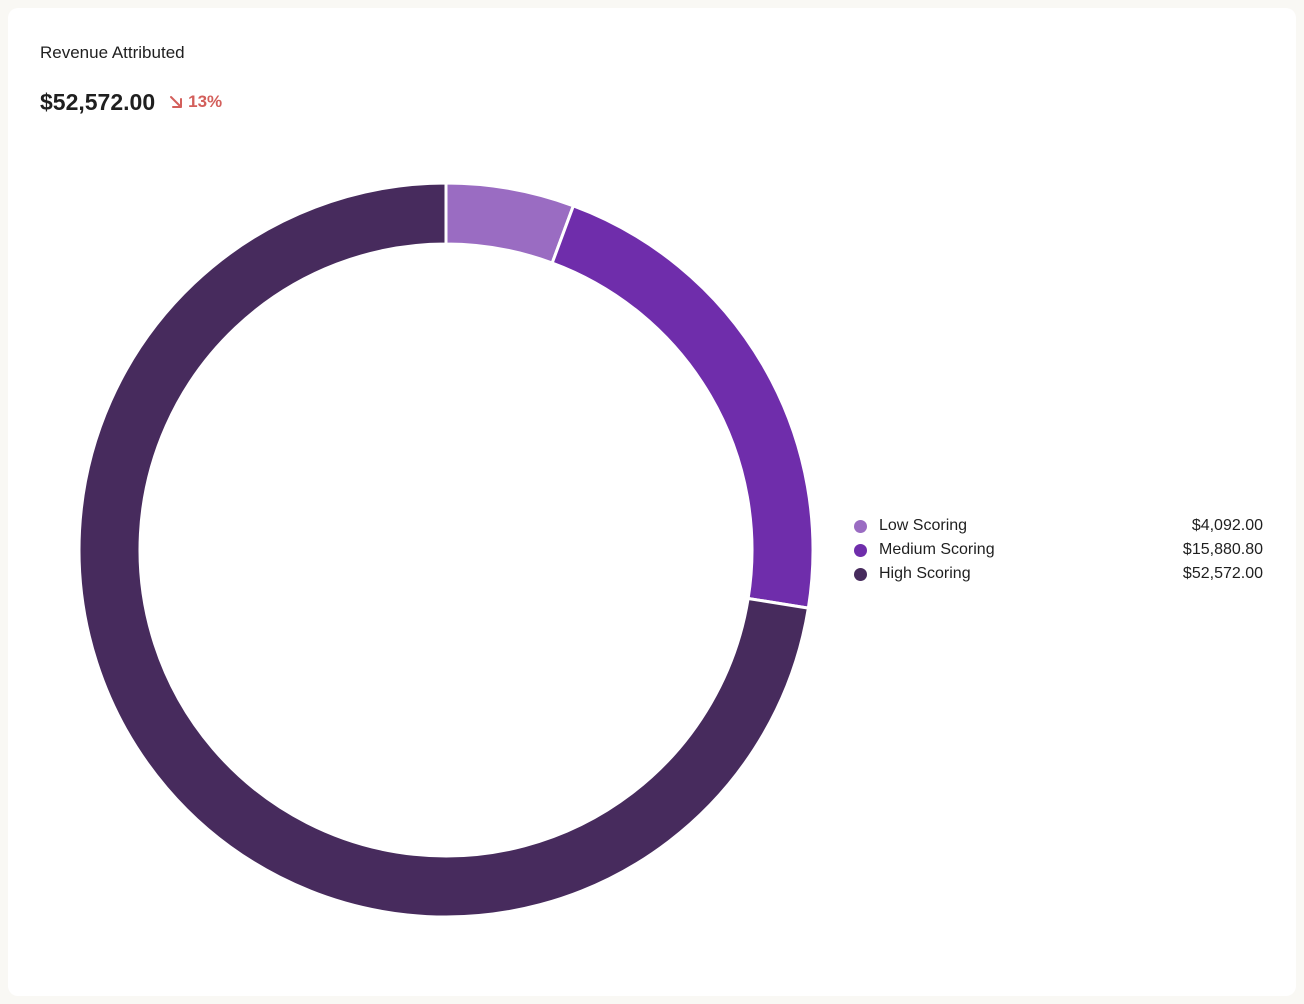  Describe the element at coordinates (925, 573) in the screenshot. I see `legend-label: High Scoring` at that location.